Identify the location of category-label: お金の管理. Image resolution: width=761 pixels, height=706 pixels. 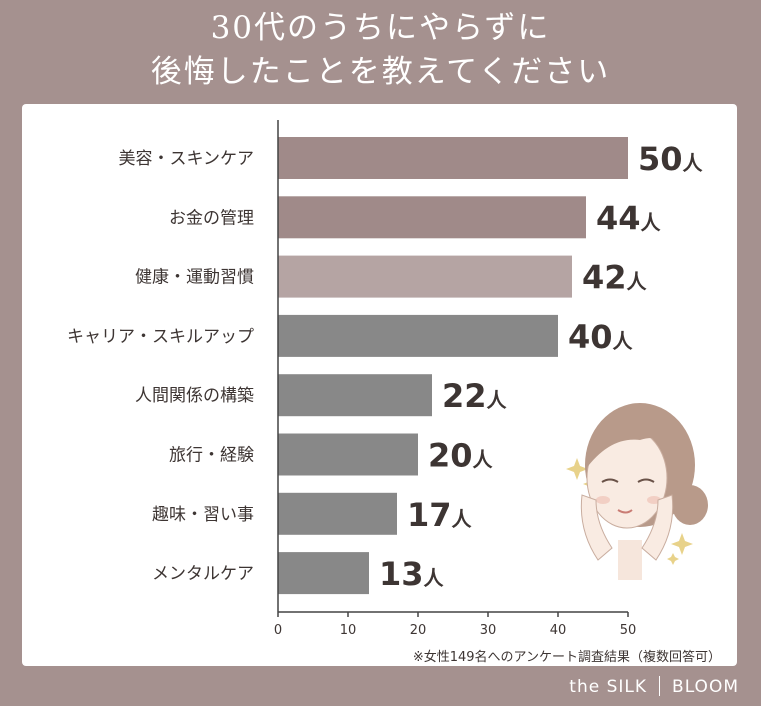
(211, 218).